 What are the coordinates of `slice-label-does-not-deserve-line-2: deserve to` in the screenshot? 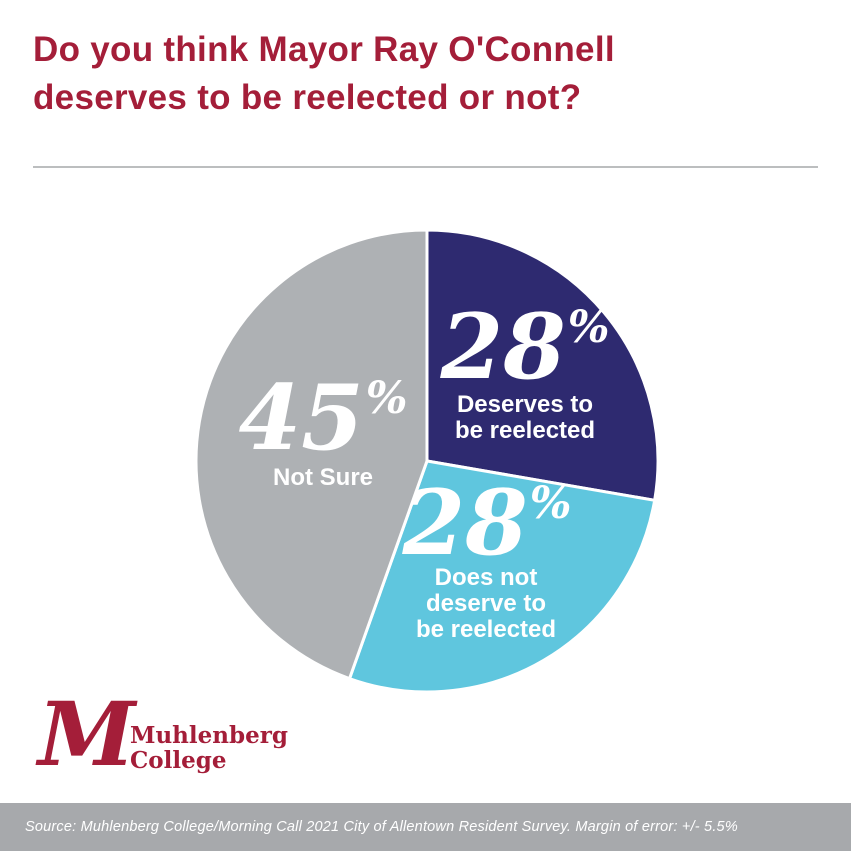 It's located at (486, 603).